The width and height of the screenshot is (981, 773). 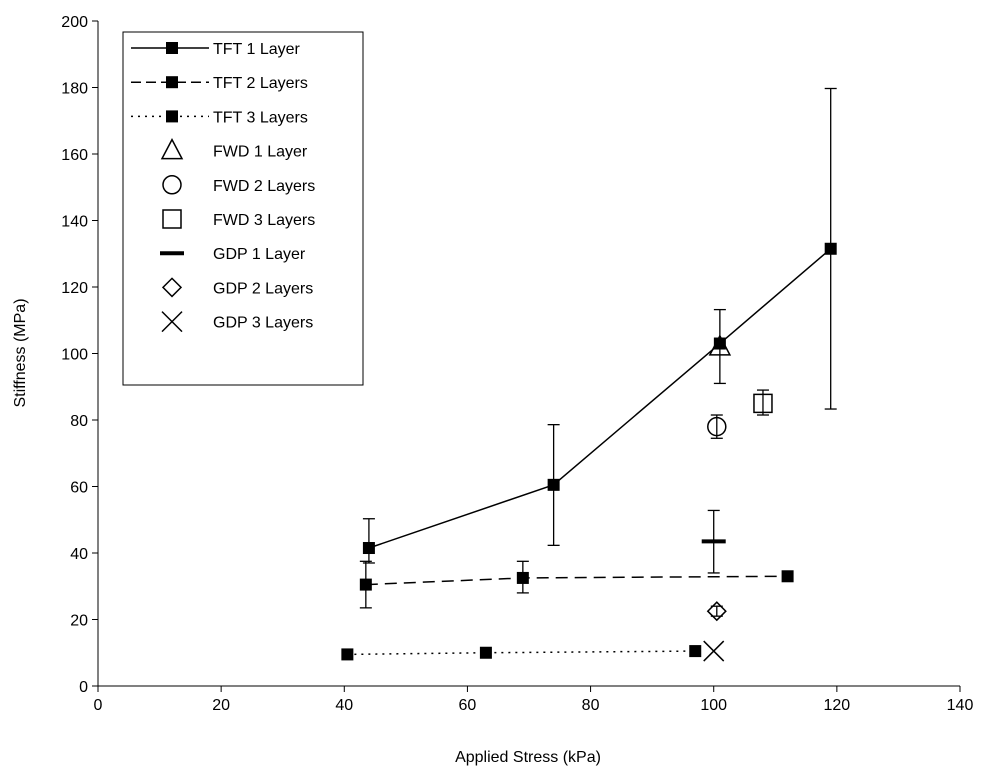 I want to click on legend-label: TFT 1 Layer, so click(x=257, y=49).